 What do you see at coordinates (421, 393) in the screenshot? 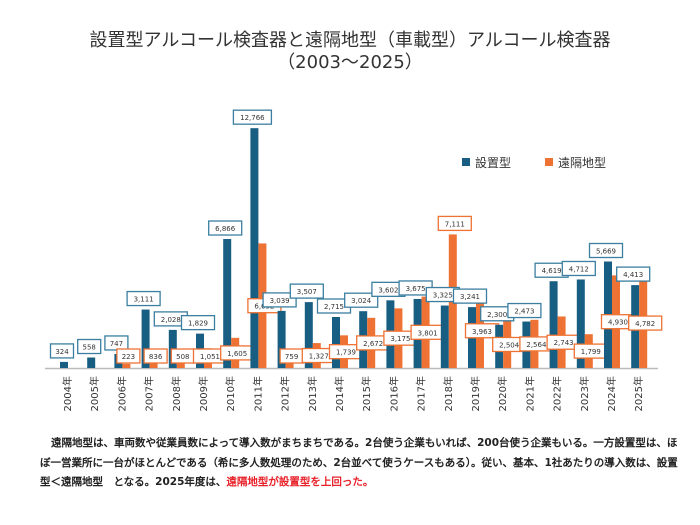
I see `x-tick-label: 2017年` at bounding box center [421, 393].